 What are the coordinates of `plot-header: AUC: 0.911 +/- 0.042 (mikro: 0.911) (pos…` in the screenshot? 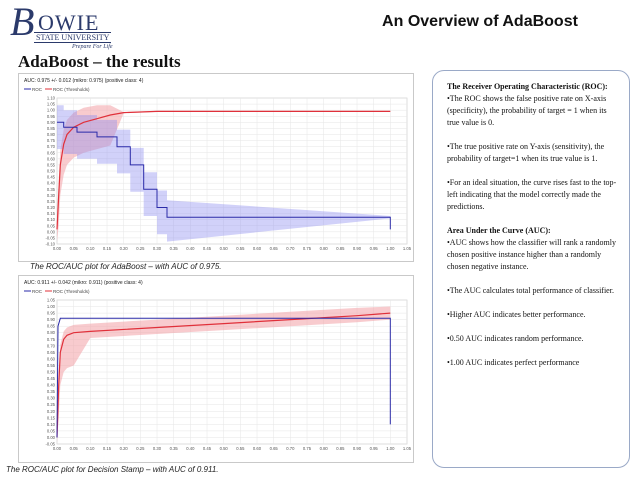 It's located at (83, 283).